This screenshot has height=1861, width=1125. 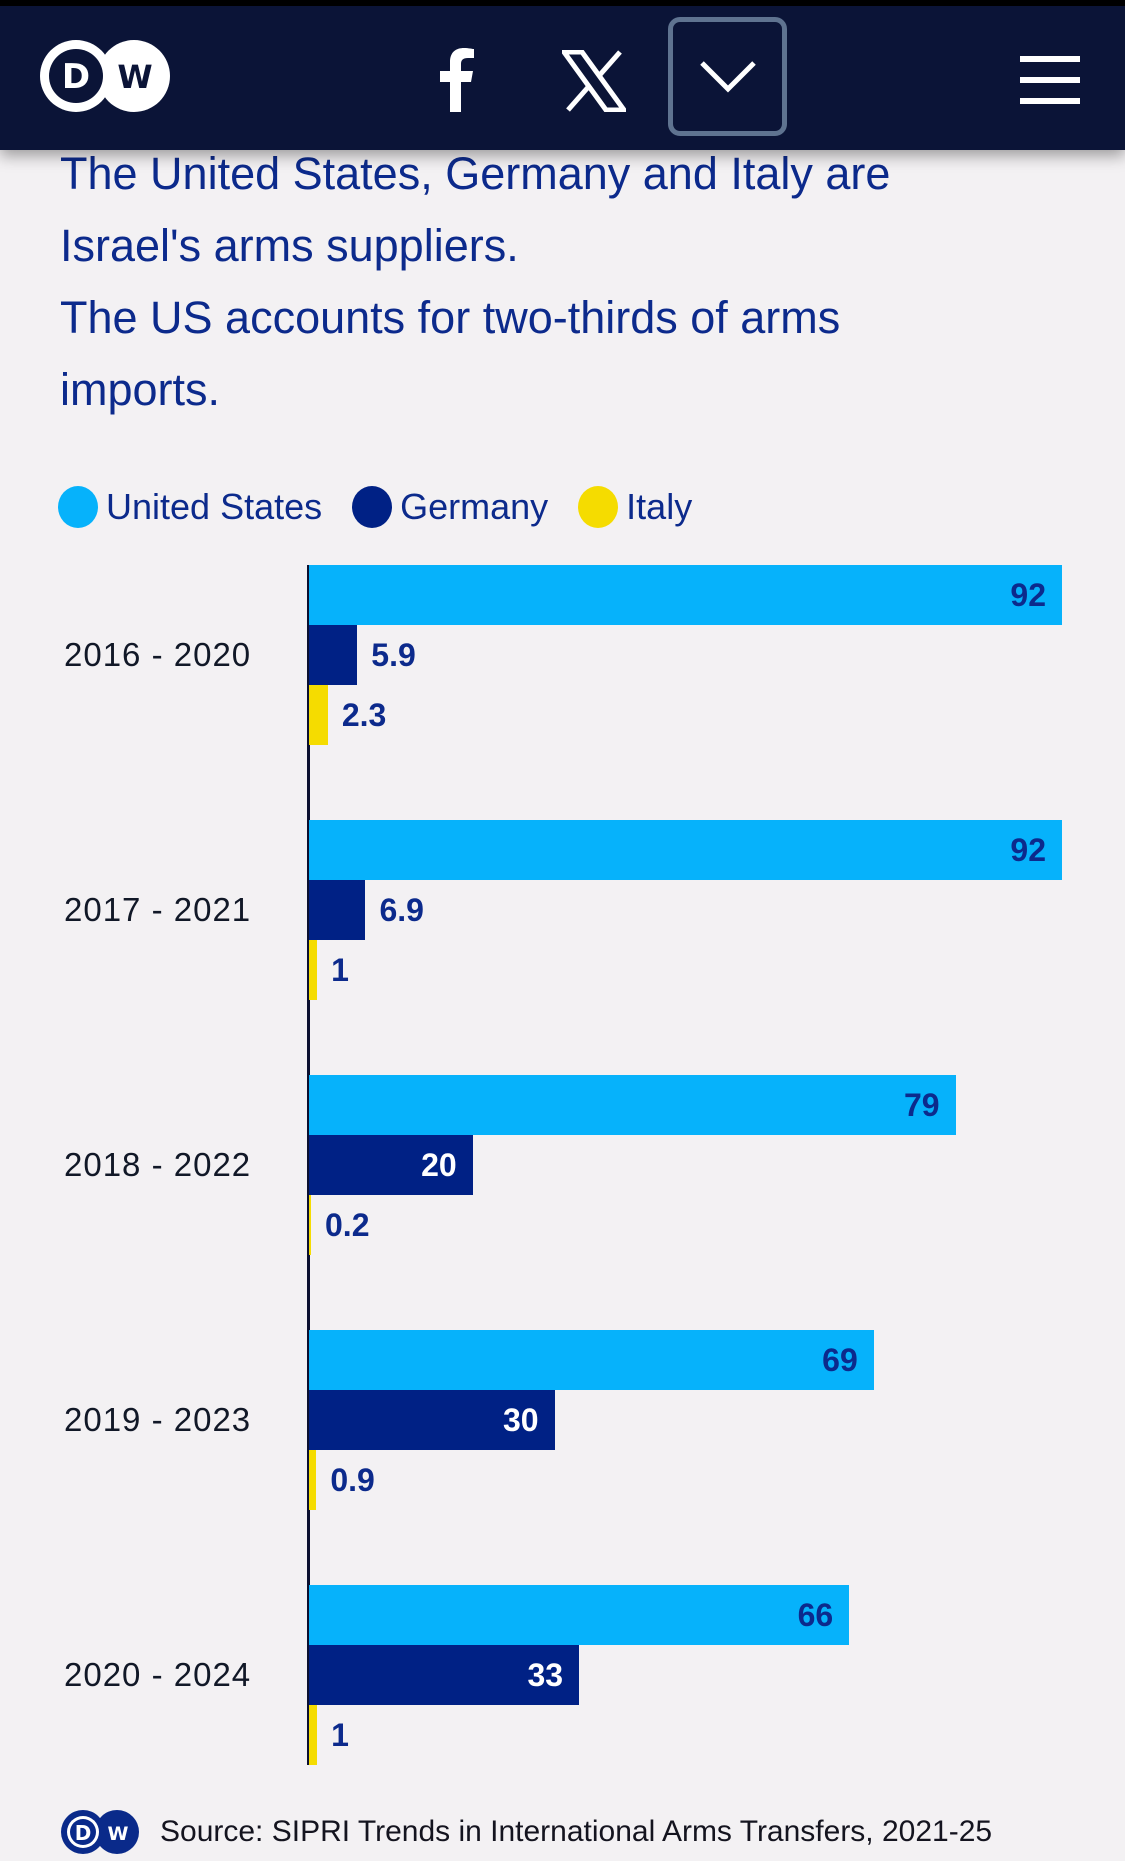 I want to click on legend-item-united-states: United States, so click(x=190, y=507).